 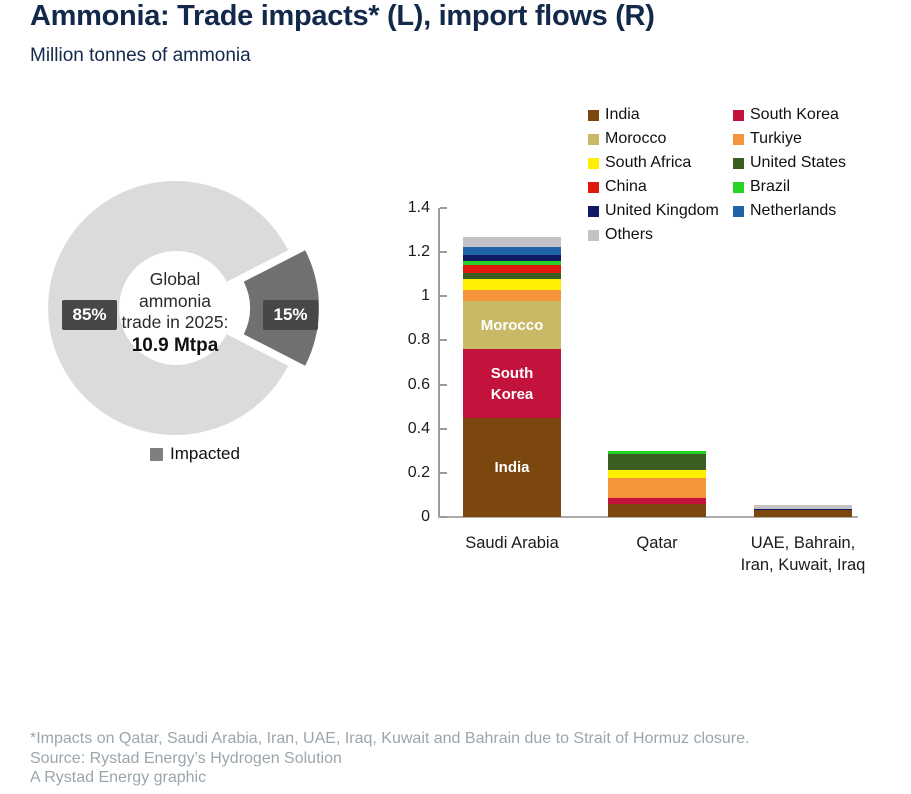 What do you see at coordinates (803, 507) in the screenshot?
I see `bar-segment-uae-bahrain-others` at bounding box center [803, 507].